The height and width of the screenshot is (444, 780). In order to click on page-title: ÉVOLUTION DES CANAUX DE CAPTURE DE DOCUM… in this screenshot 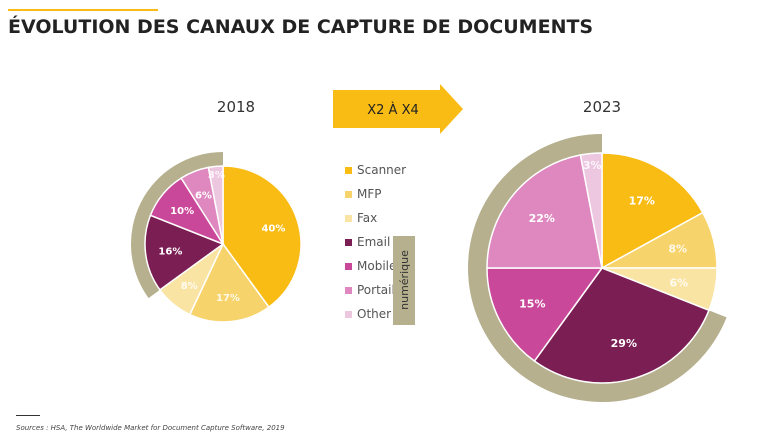, I will do `click(301, 27)`.